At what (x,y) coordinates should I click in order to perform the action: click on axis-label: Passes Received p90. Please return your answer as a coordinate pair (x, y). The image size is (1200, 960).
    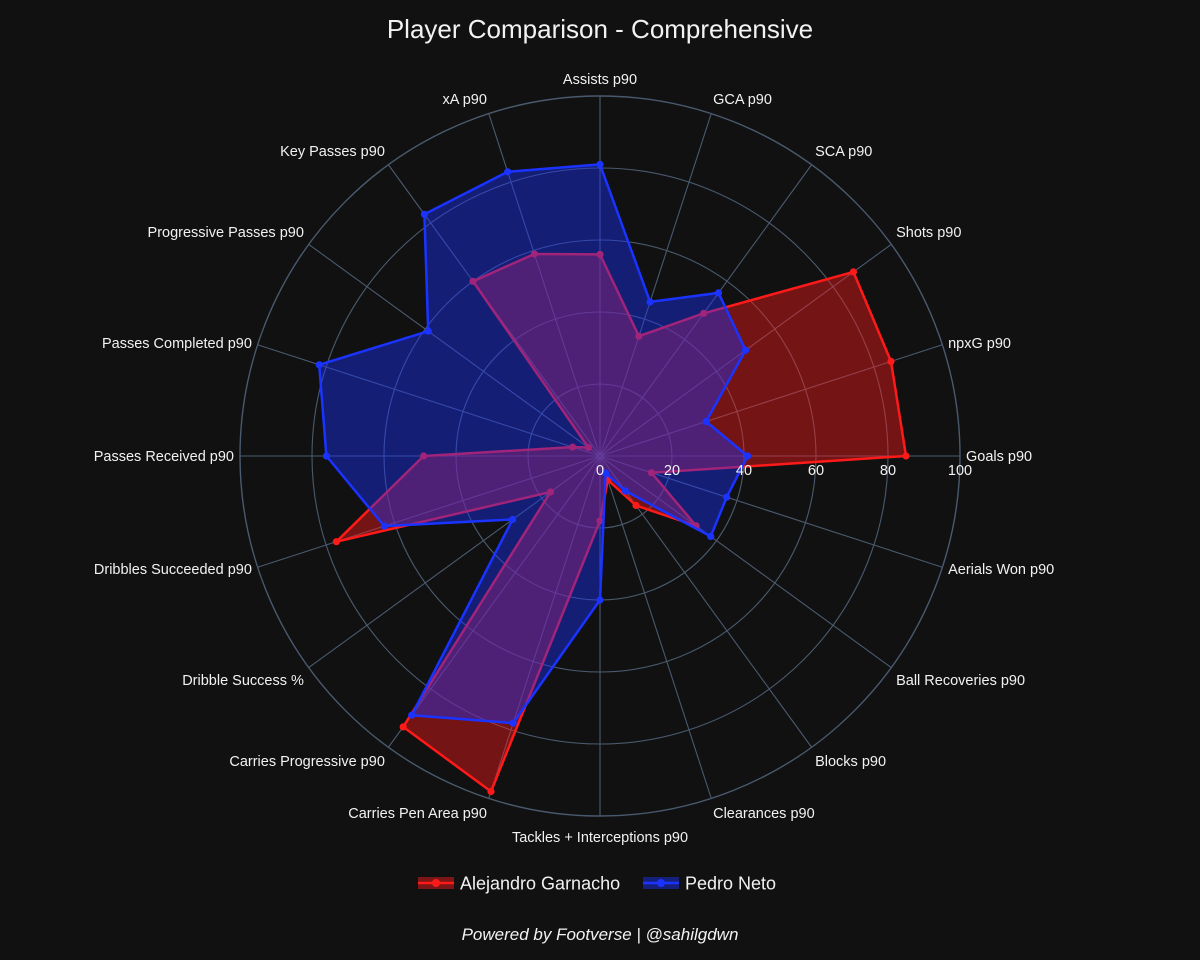
    Looking at the image, I should click on (164, 457).